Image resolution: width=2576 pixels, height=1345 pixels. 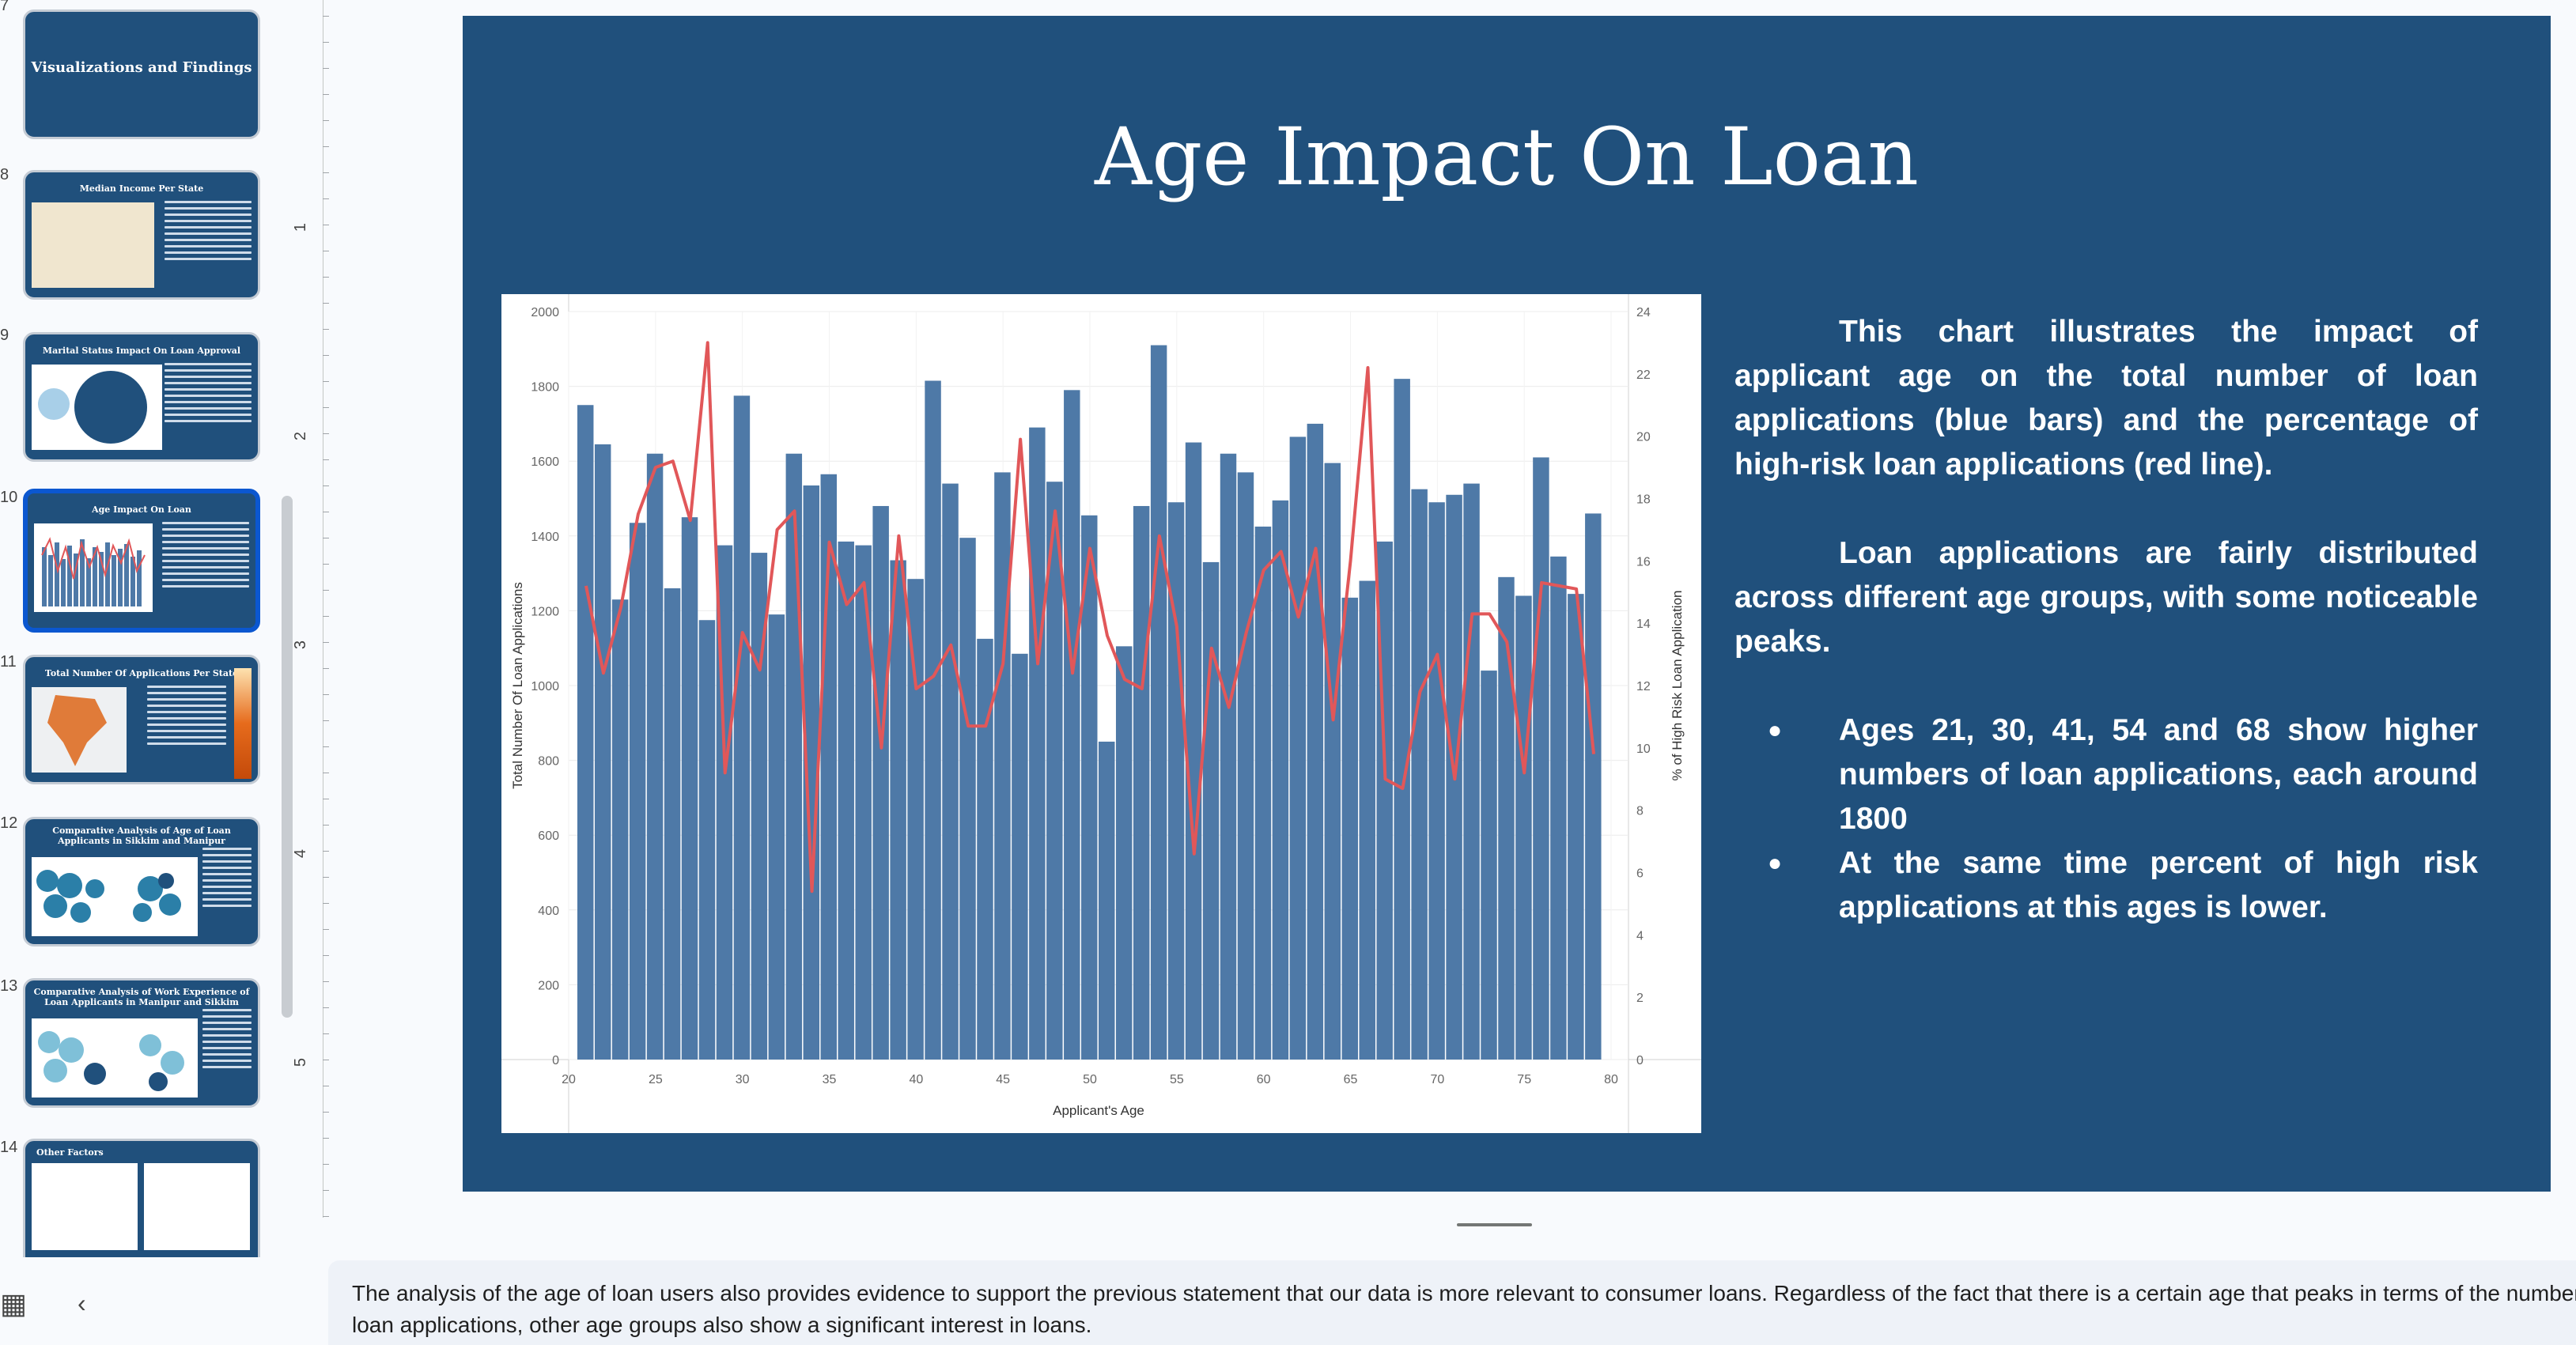 I want to click on slide-number: 14, so click(x=9, y=1148).